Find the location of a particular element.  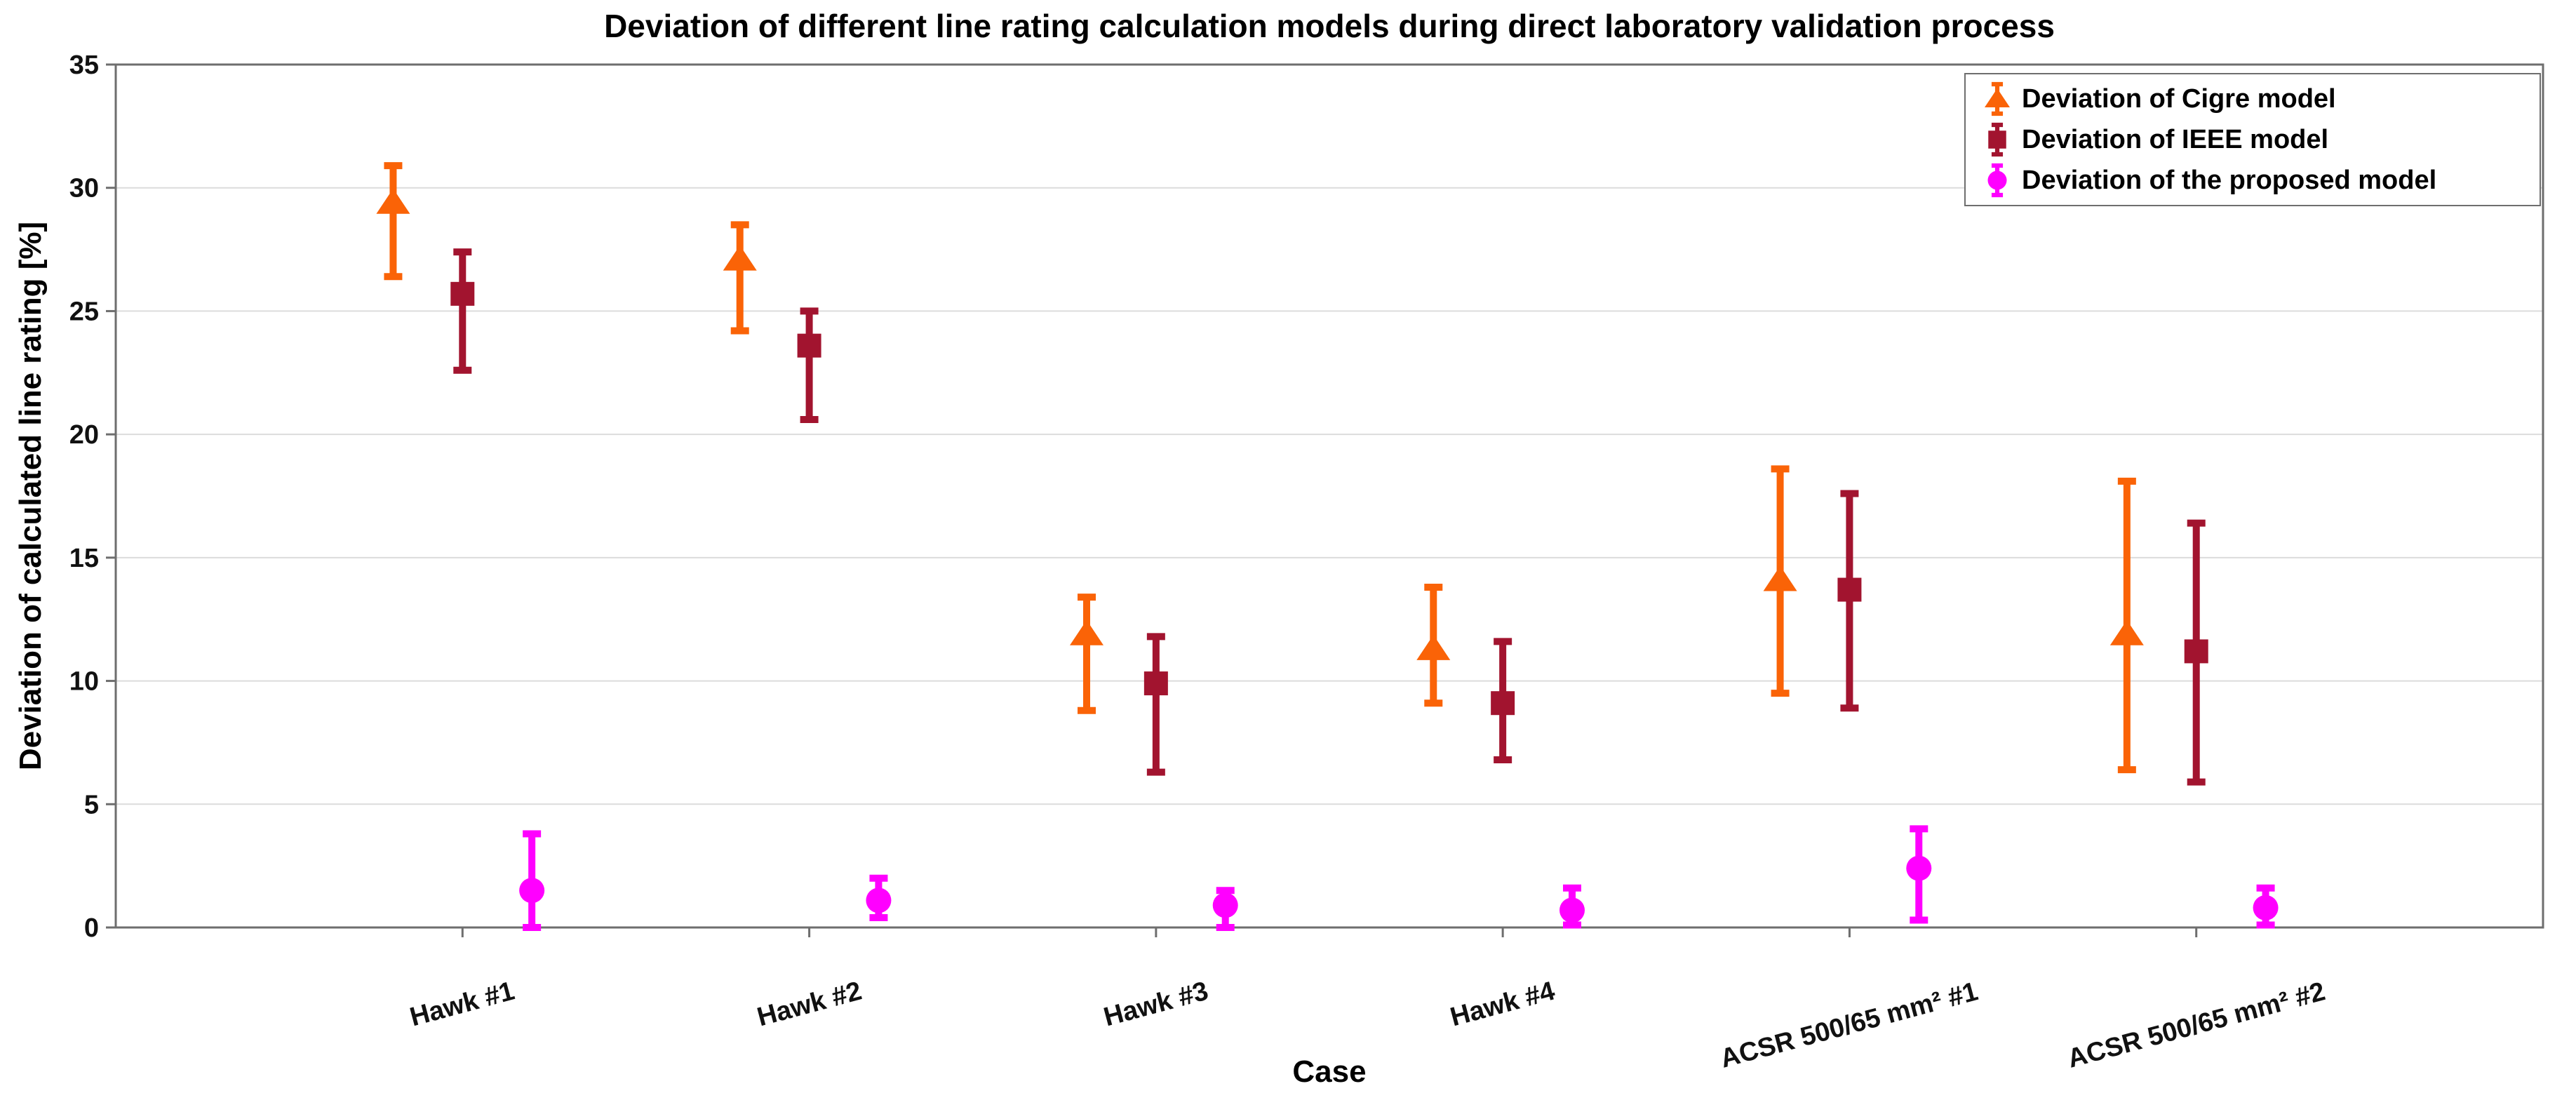

x-axis-label: Case is located at coordinates (1329, 1071).